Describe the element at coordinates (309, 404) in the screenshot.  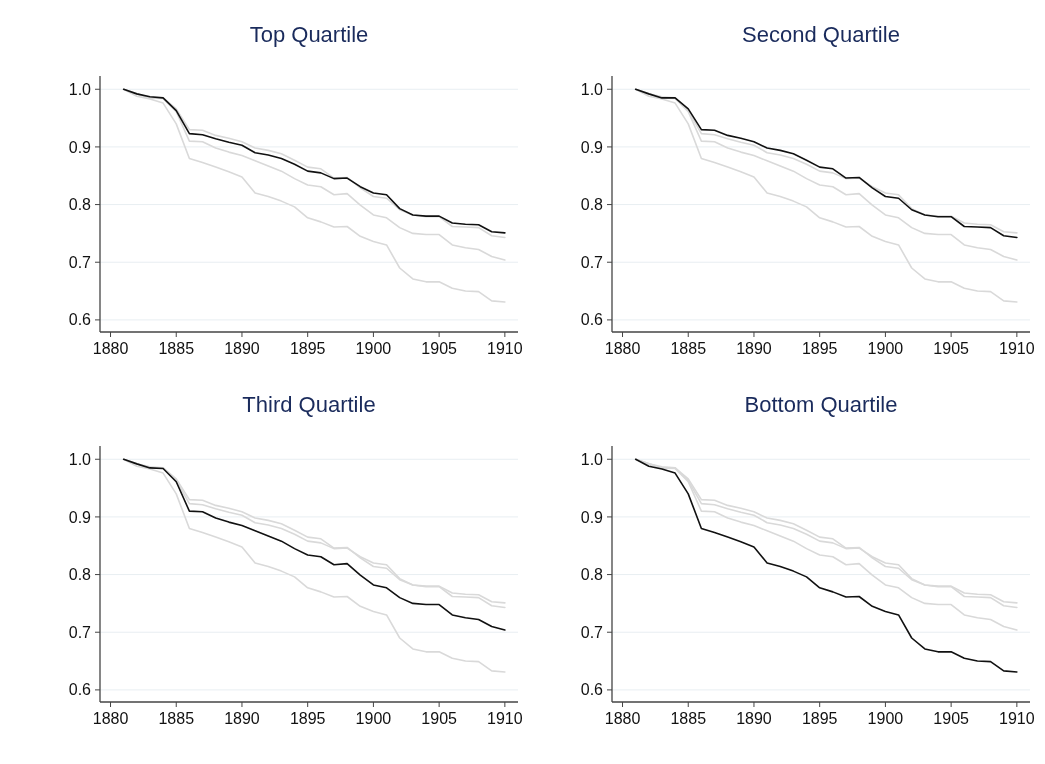
I see `chart-title: Third Quartile` at that location.